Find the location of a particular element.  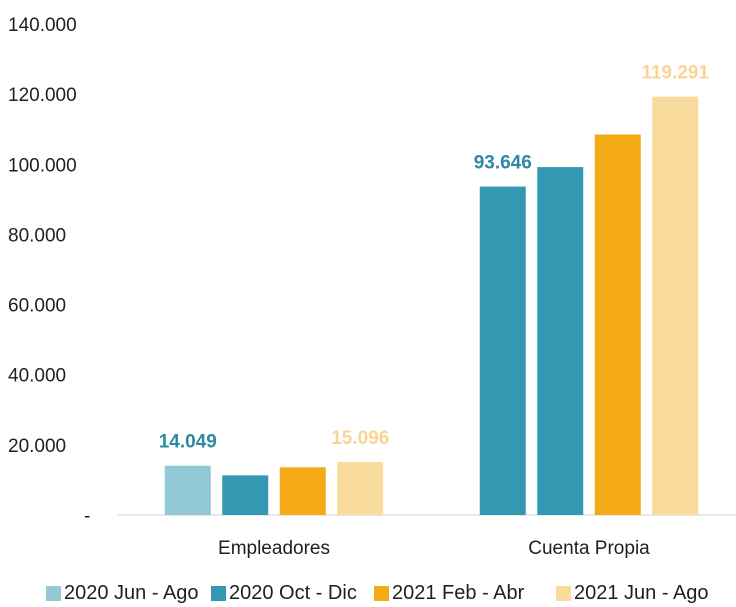

legend-label: 2021 Feb - Abr is located at coordinates (458, 592).